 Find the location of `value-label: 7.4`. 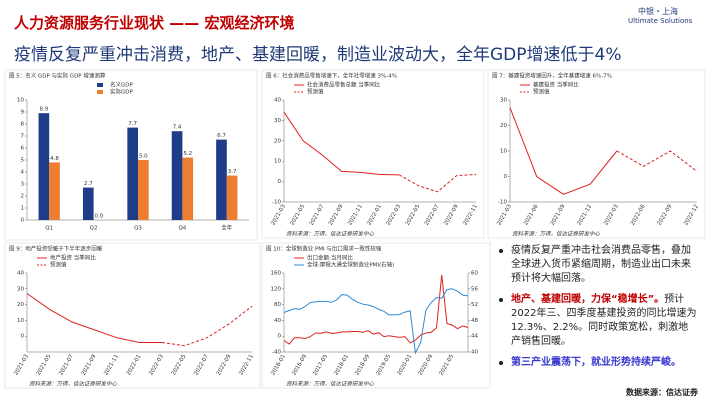

value-label: 7.4 is located at coordinates (177, 128).